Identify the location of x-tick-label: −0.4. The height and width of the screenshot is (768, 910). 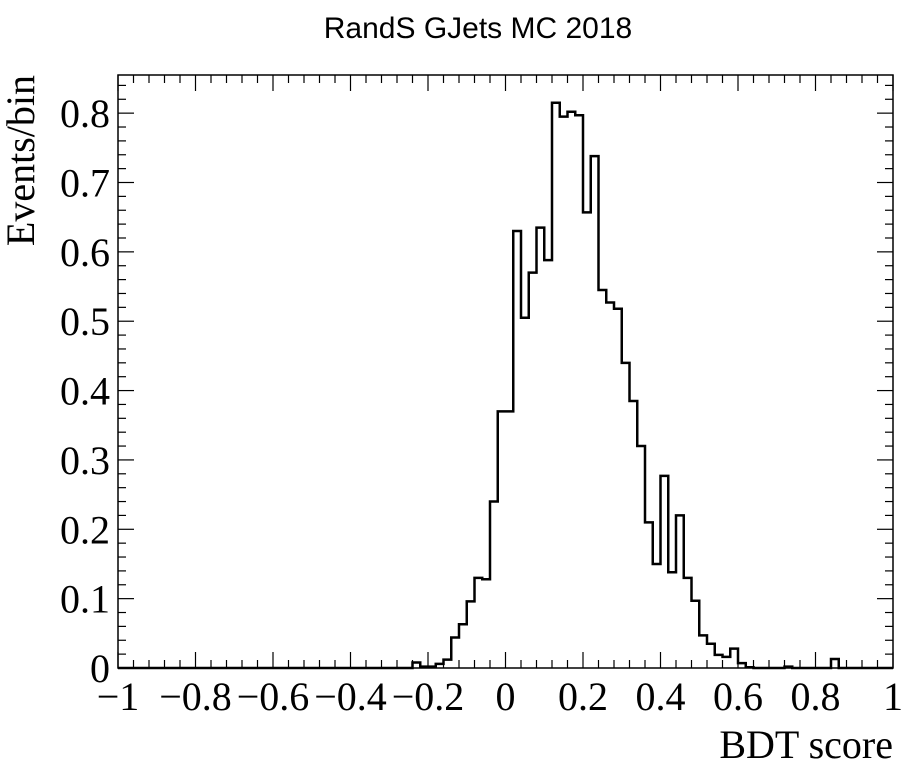
(350, 696).